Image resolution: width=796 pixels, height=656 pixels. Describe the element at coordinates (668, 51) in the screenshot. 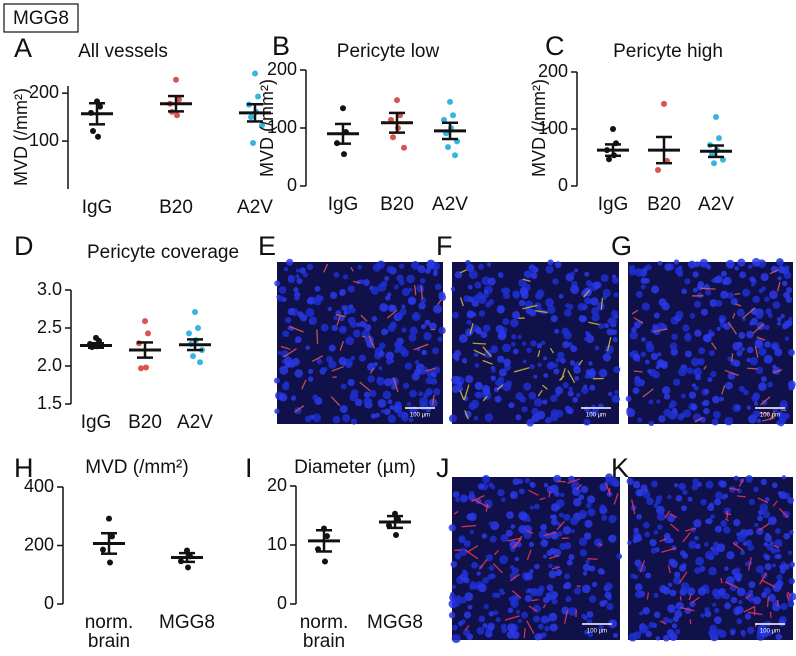

I see `chart-title: Pericyte high` at that location.